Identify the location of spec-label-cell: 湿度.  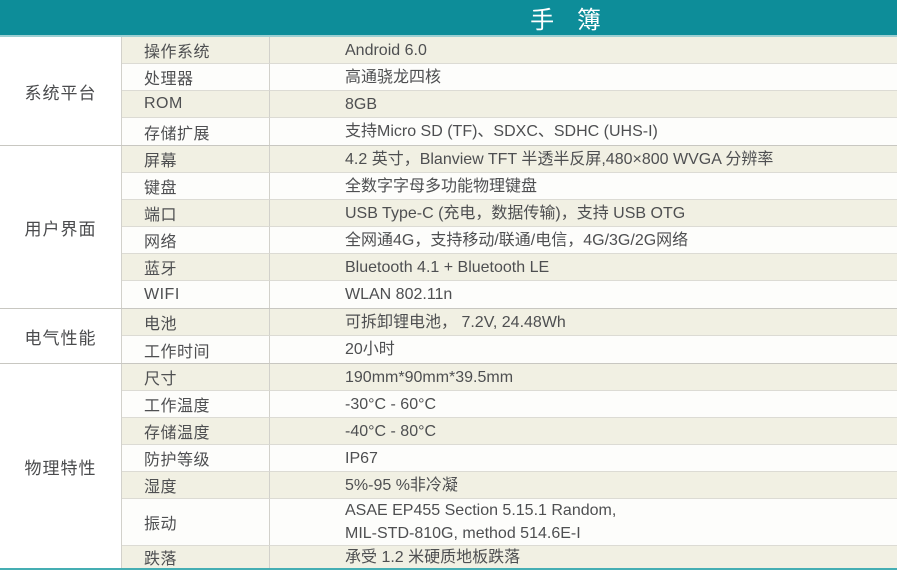
(196, 485).